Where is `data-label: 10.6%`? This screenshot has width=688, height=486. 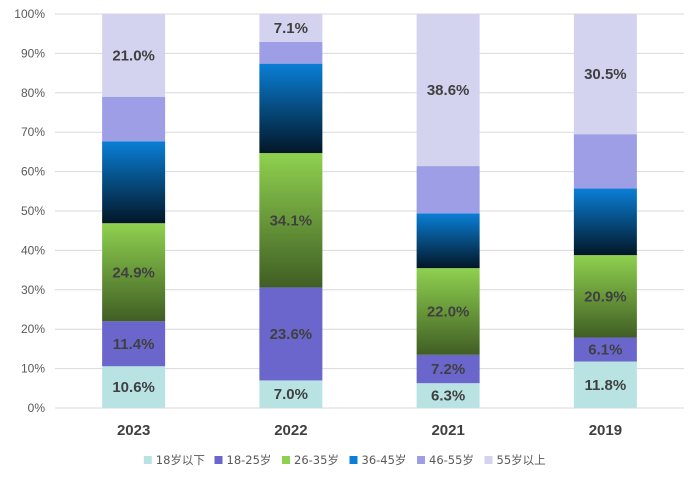
data-label: 10.6% is located at coordinates (133, 387).